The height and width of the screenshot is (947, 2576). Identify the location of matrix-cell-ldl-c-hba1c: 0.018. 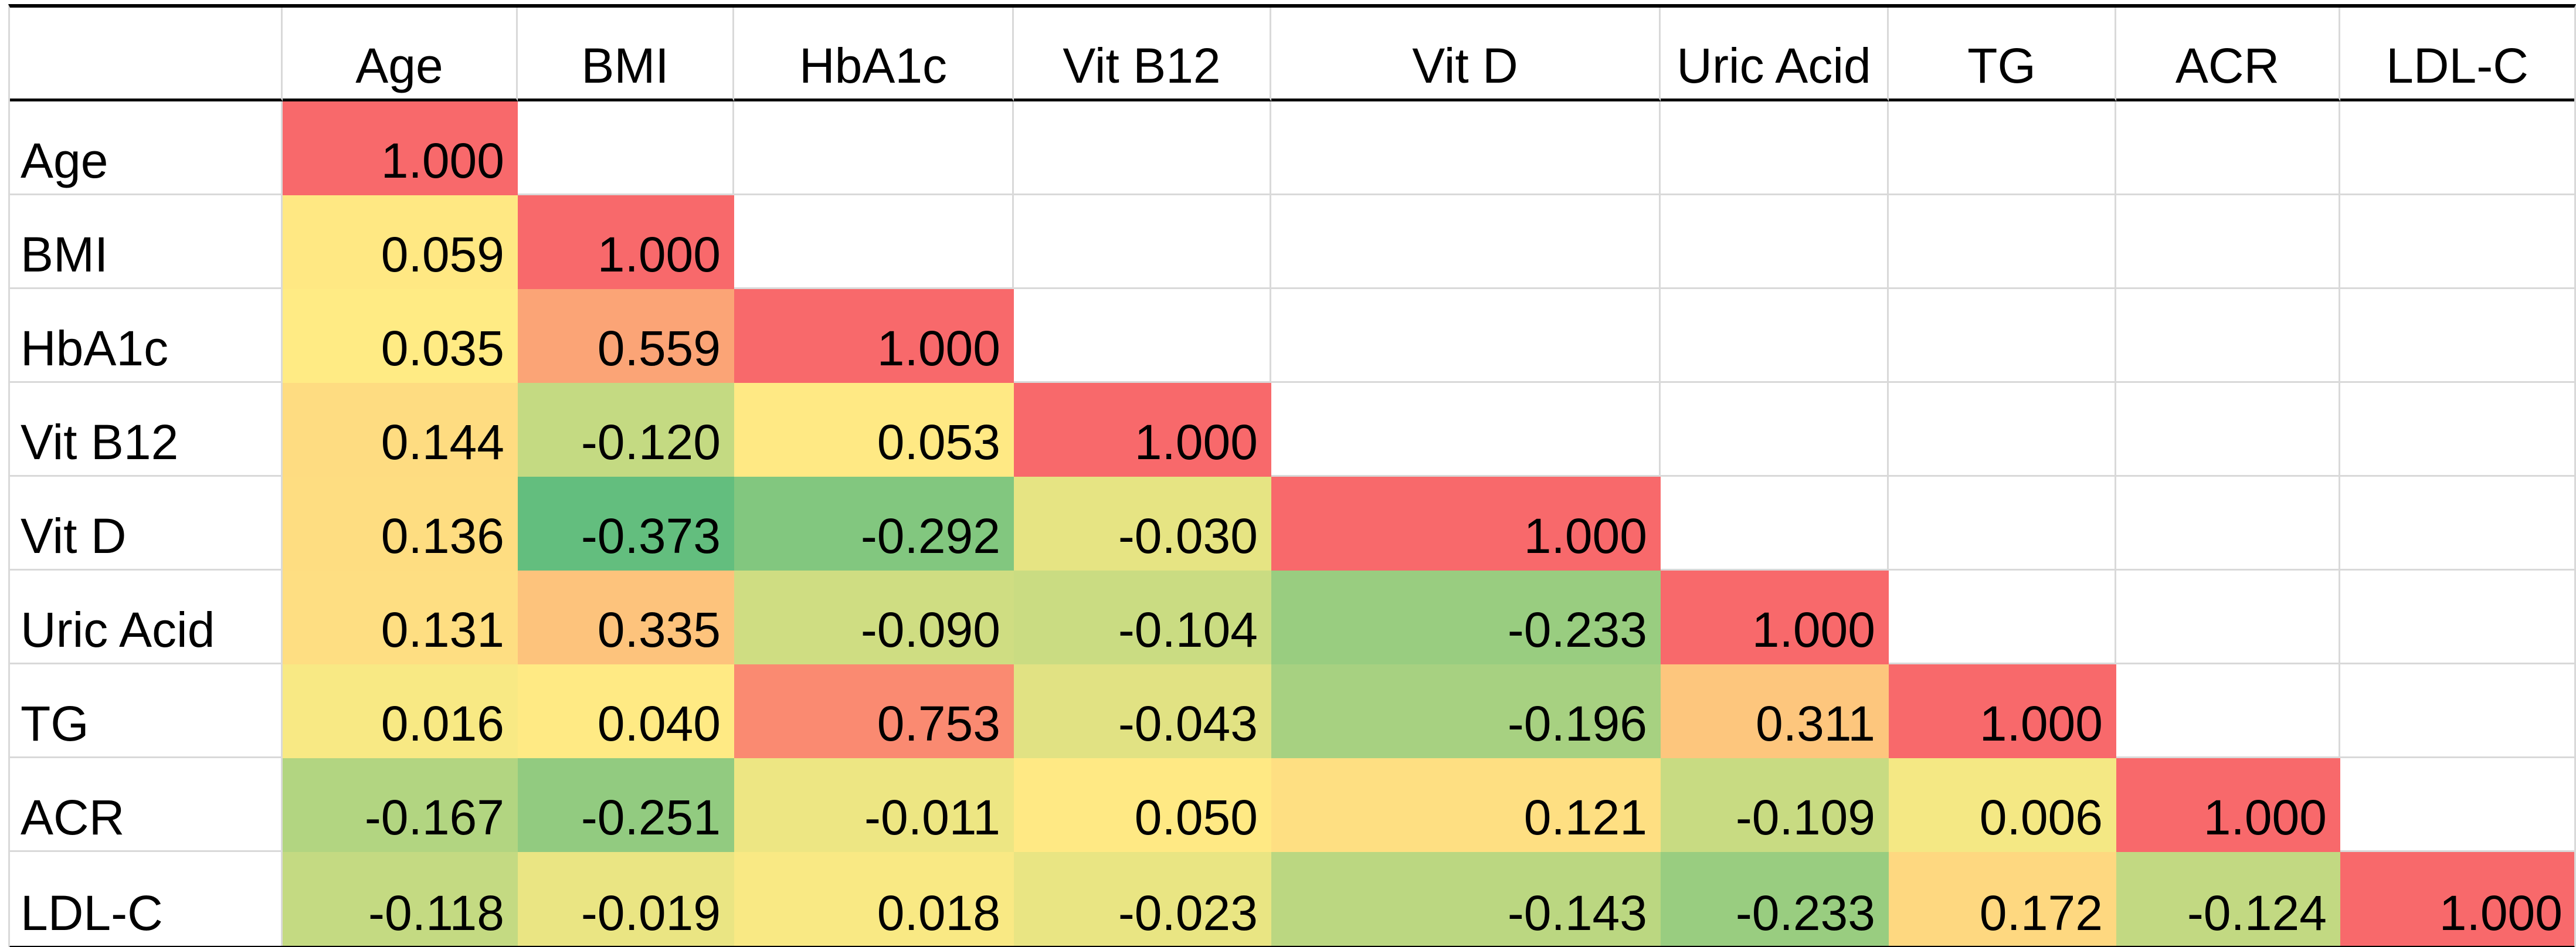
(874, 899).